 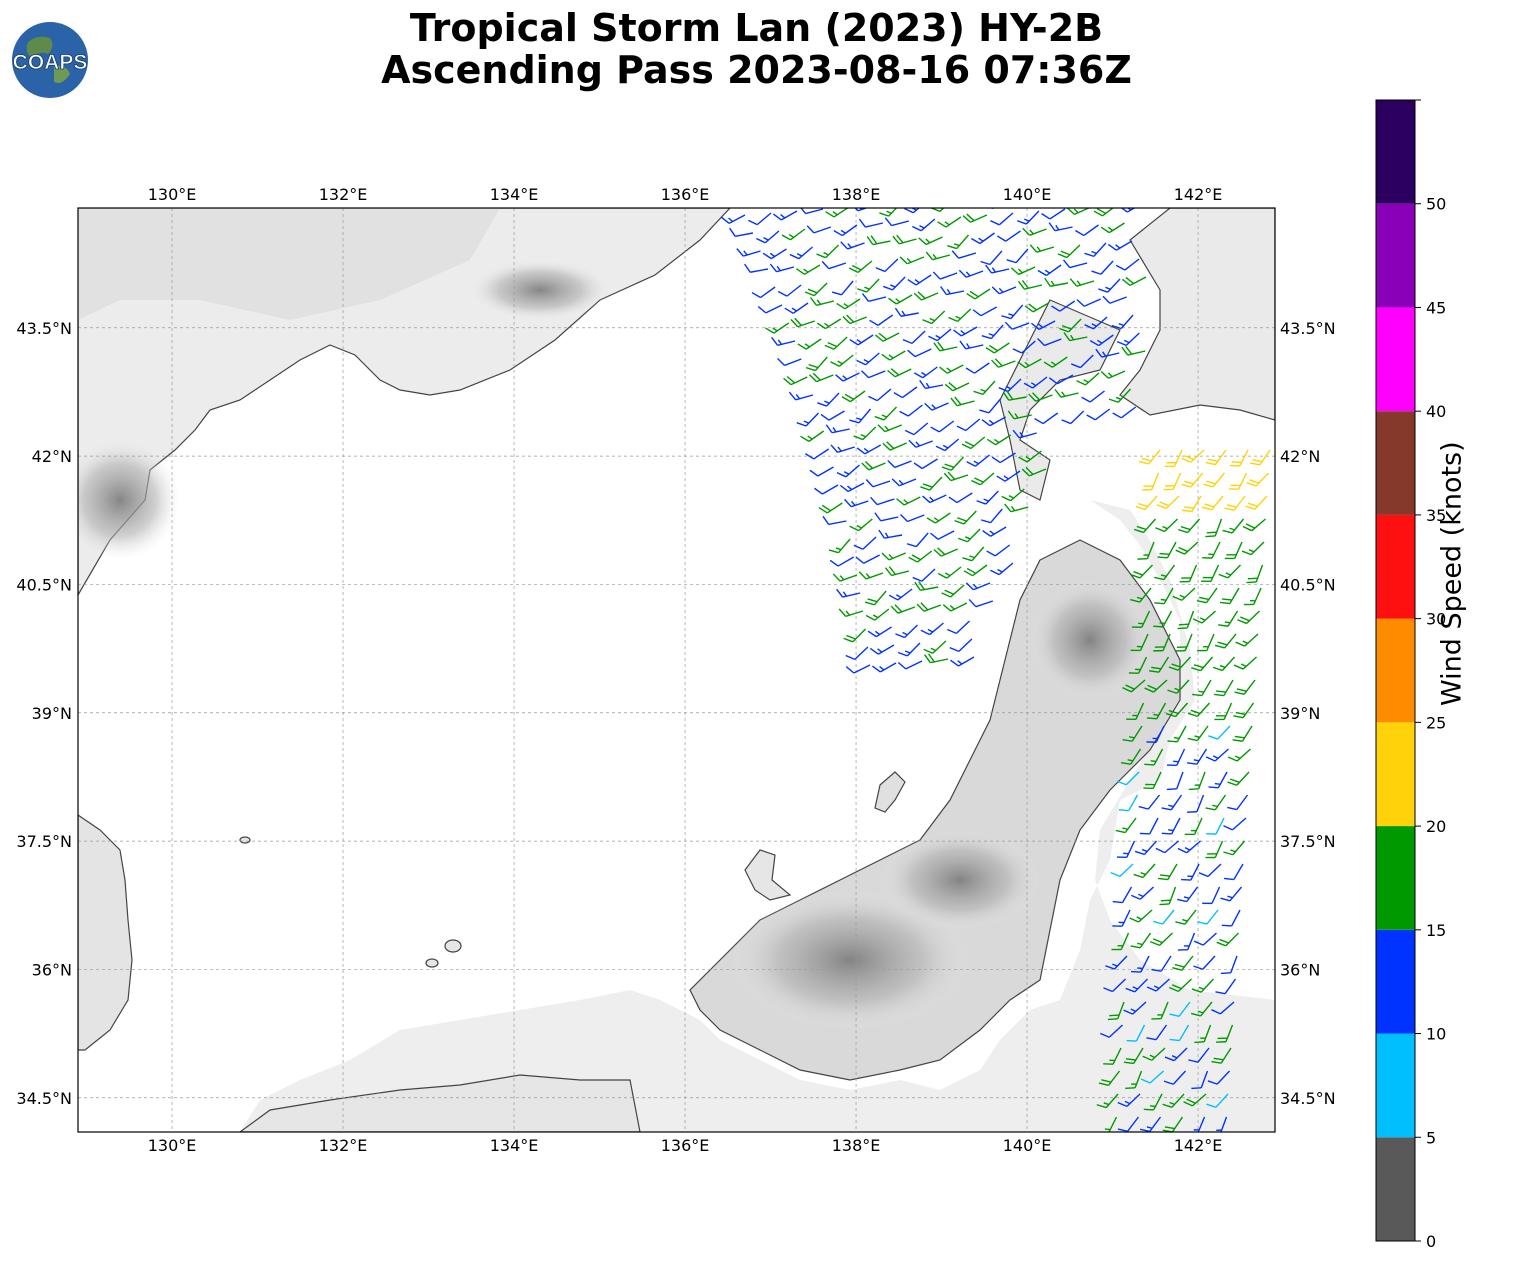 I want to click on lon-tick-label-top: 134°E, so click(x=514, y=194).